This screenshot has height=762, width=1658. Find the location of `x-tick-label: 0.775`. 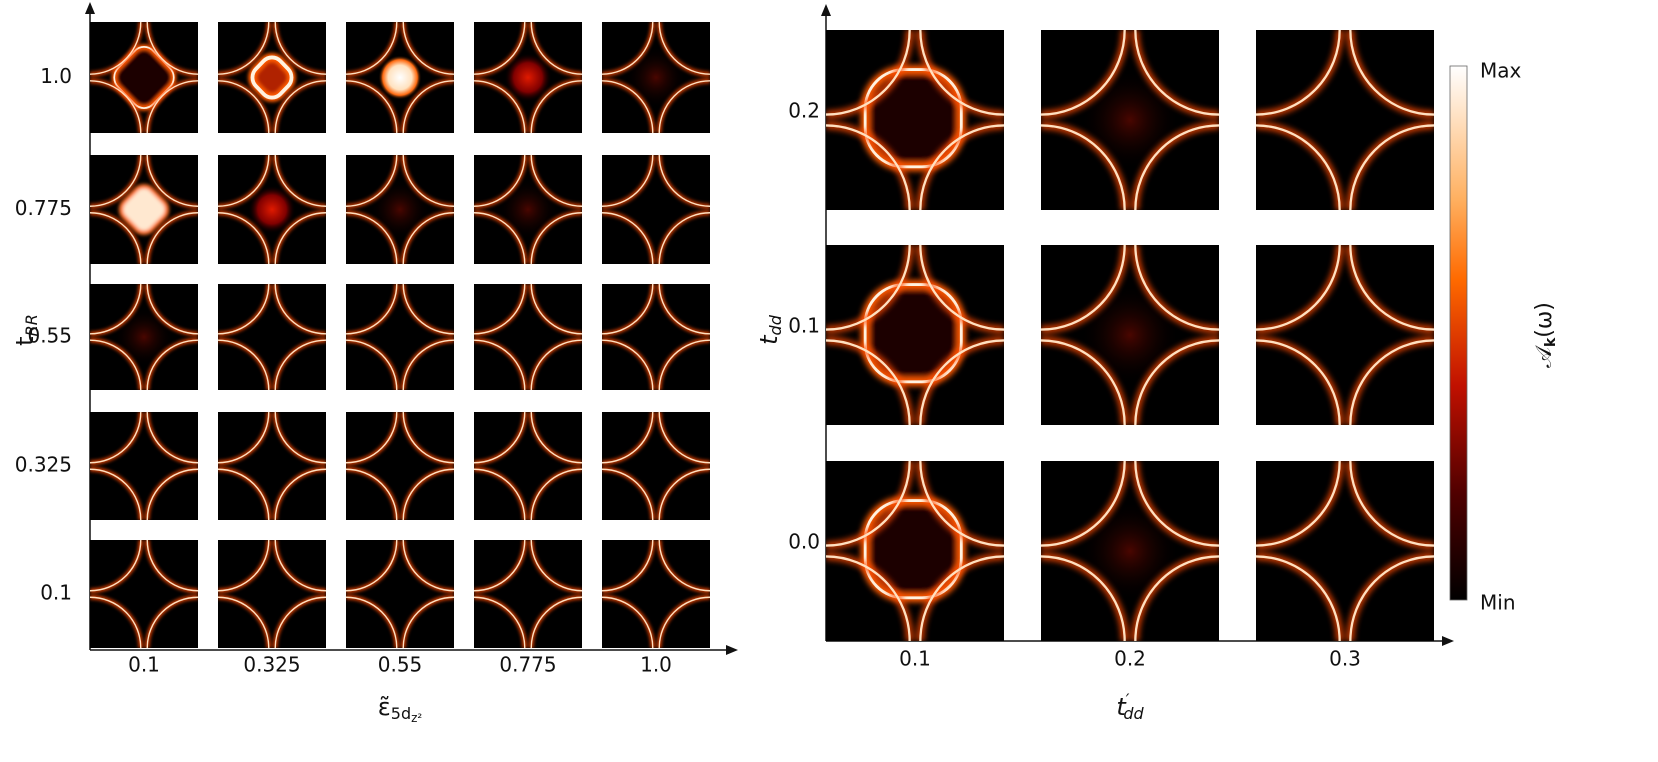

x-tick-label: 0.775 is located at coordinates (527, 665).